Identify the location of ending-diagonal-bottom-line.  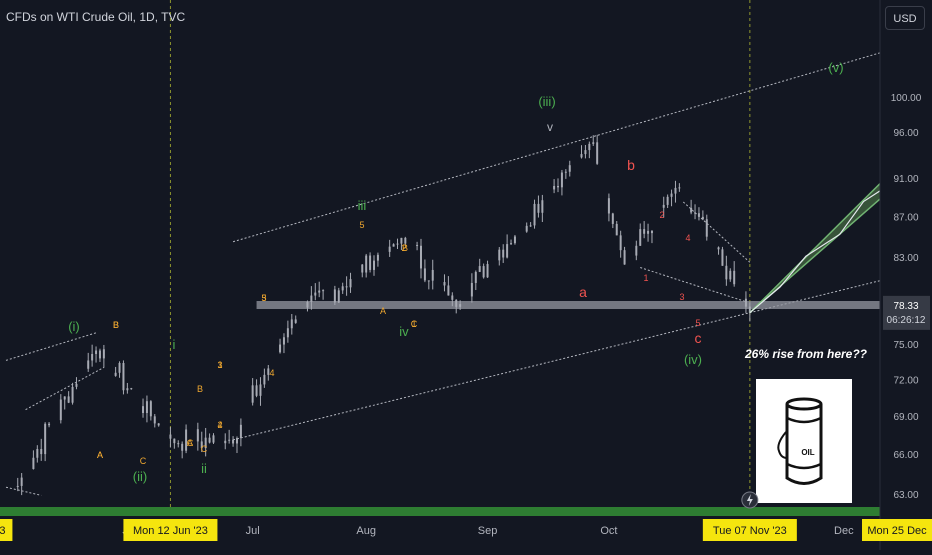
(693, 285).